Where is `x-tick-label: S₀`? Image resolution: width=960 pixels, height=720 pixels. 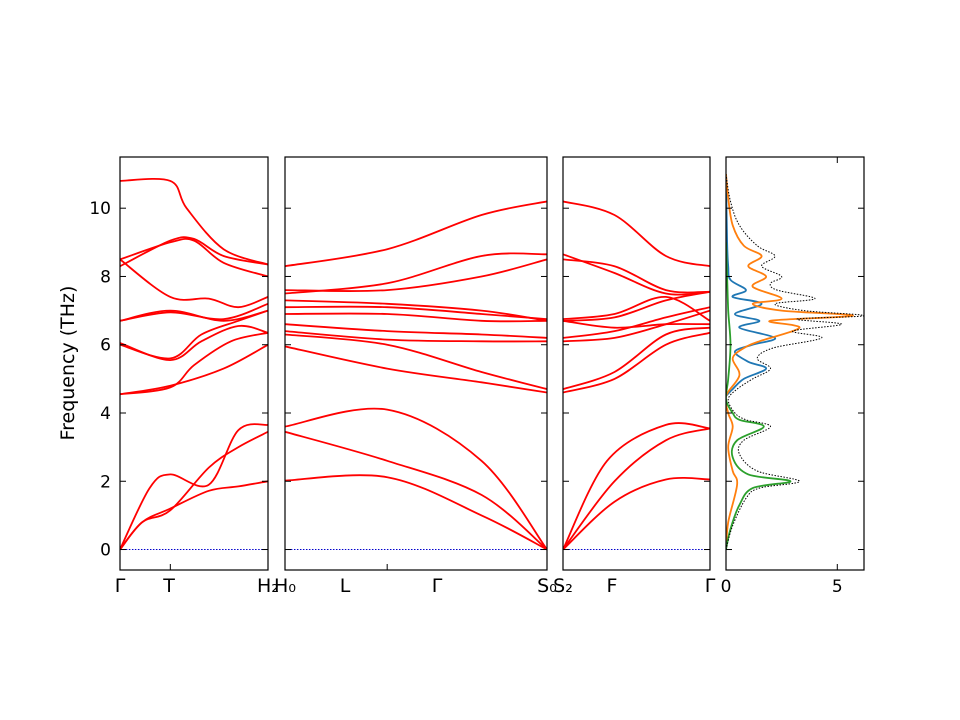
x-tick-label: S₀ is located at coordinates (547, 586).